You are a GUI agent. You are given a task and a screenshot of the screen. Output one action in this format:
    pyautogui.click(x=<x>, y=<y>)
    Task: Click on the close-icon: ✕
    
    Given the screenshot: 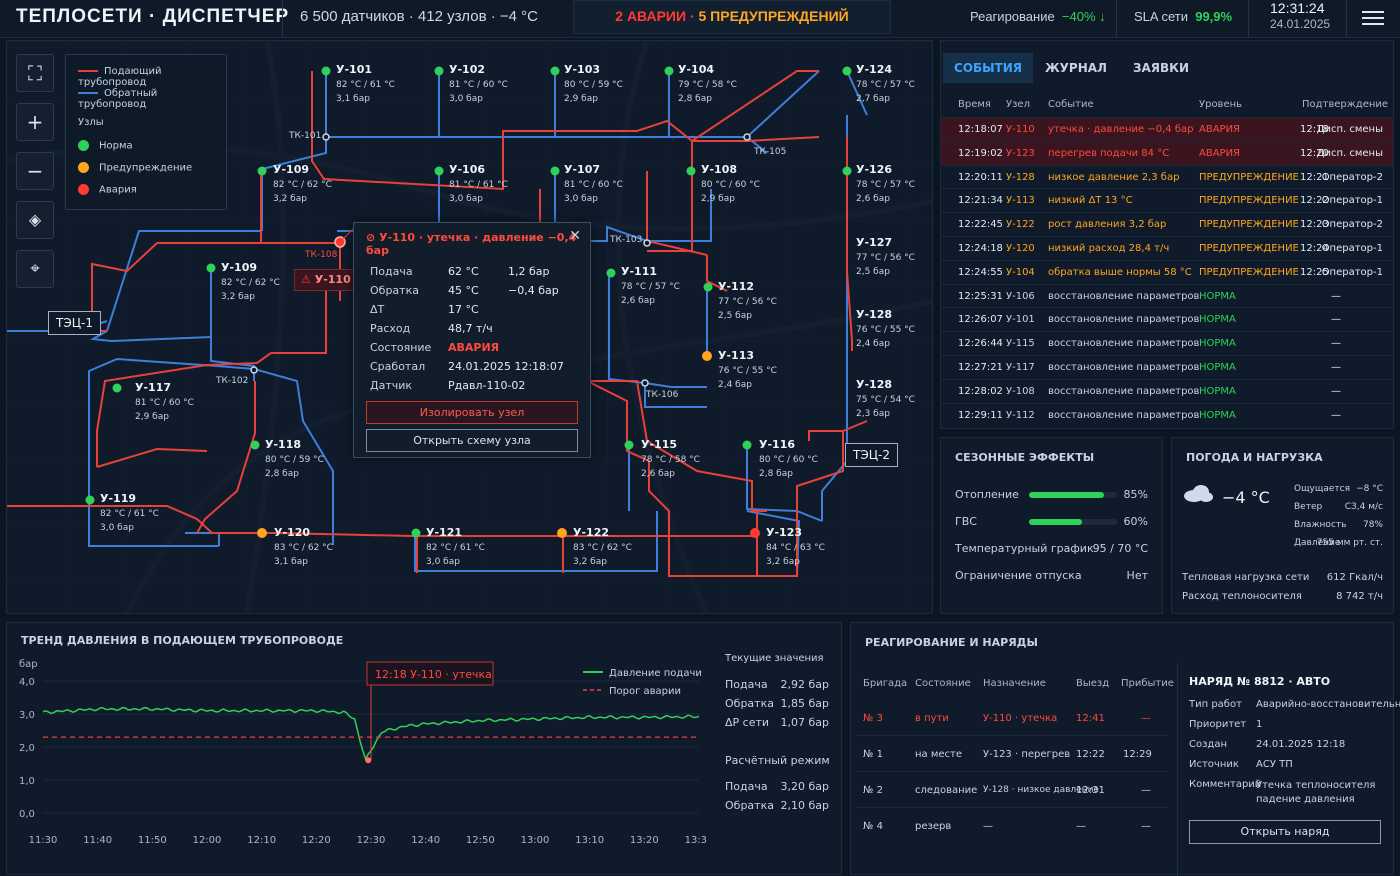 What is the action you would take?
    pyautogui.click(x=575, y=236)
    